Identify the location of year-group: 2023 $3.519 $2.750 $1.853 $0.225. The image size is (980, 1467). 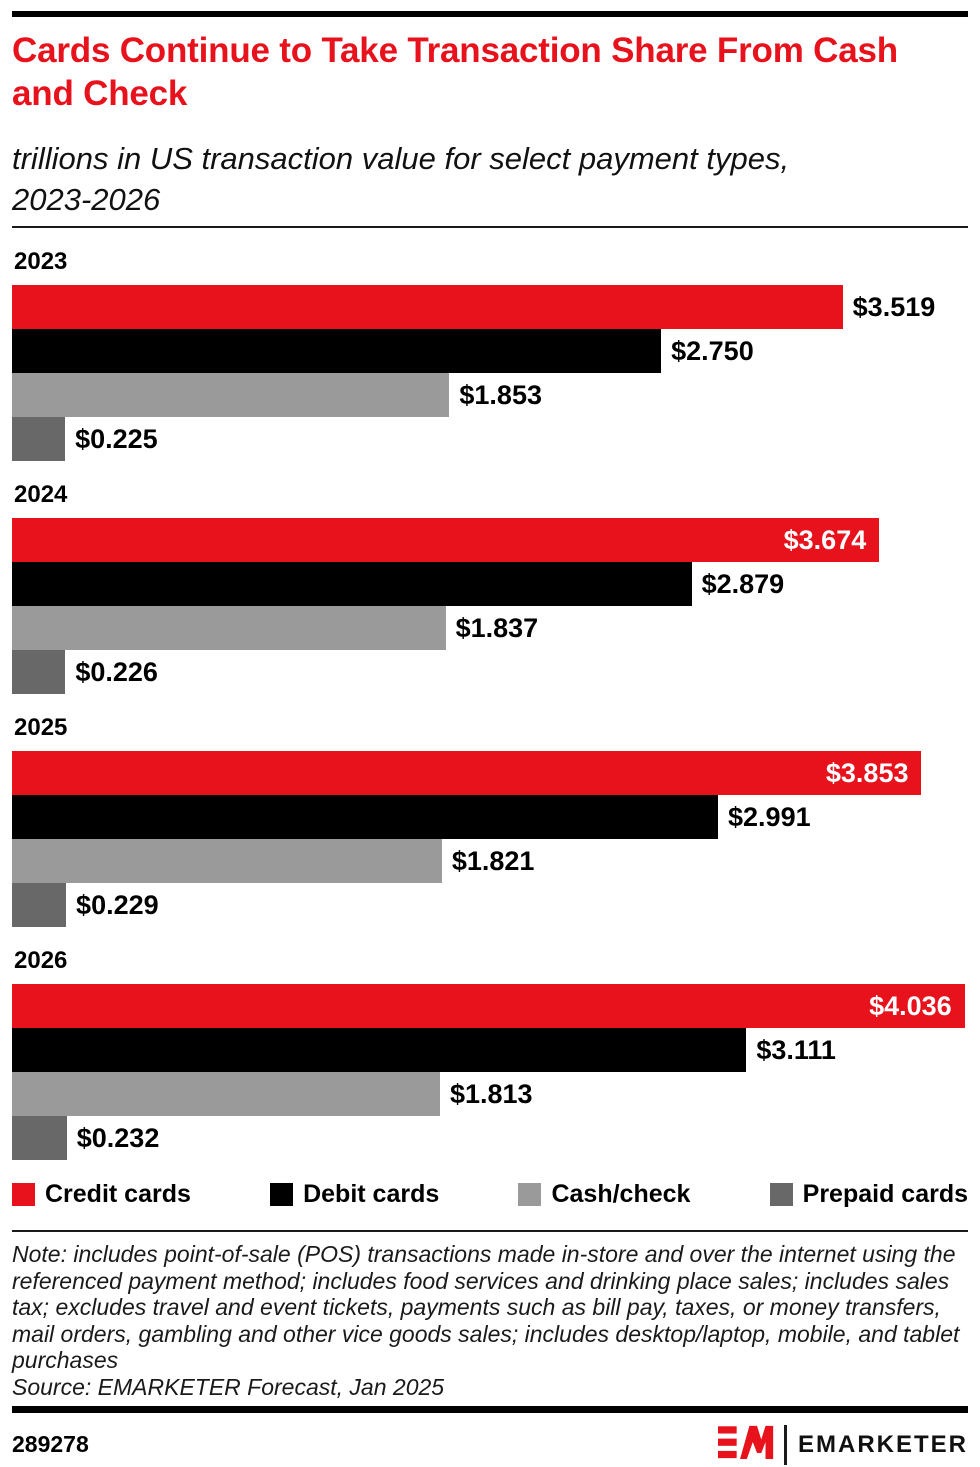
(490, 355).